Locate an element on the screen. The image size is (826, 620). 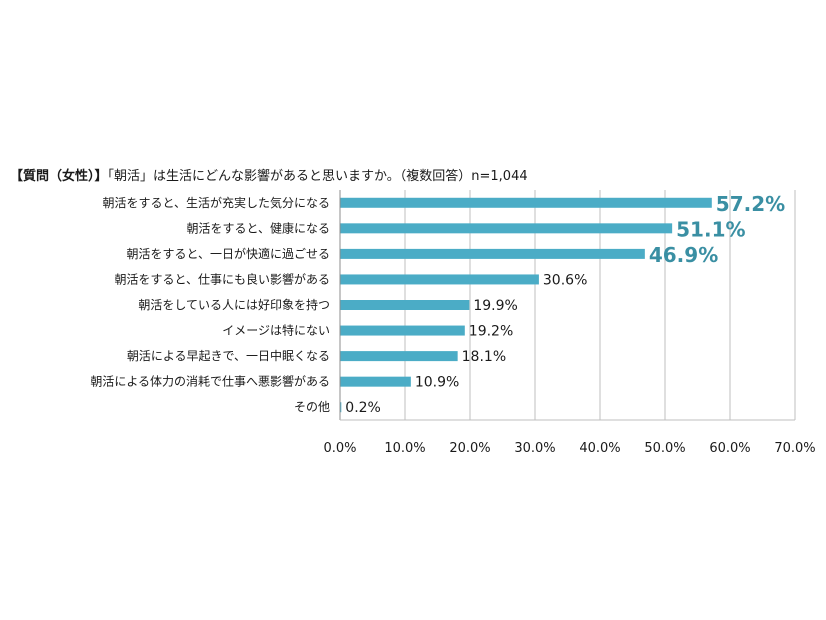
category-label: その他 is located at coordinates (312, 407).